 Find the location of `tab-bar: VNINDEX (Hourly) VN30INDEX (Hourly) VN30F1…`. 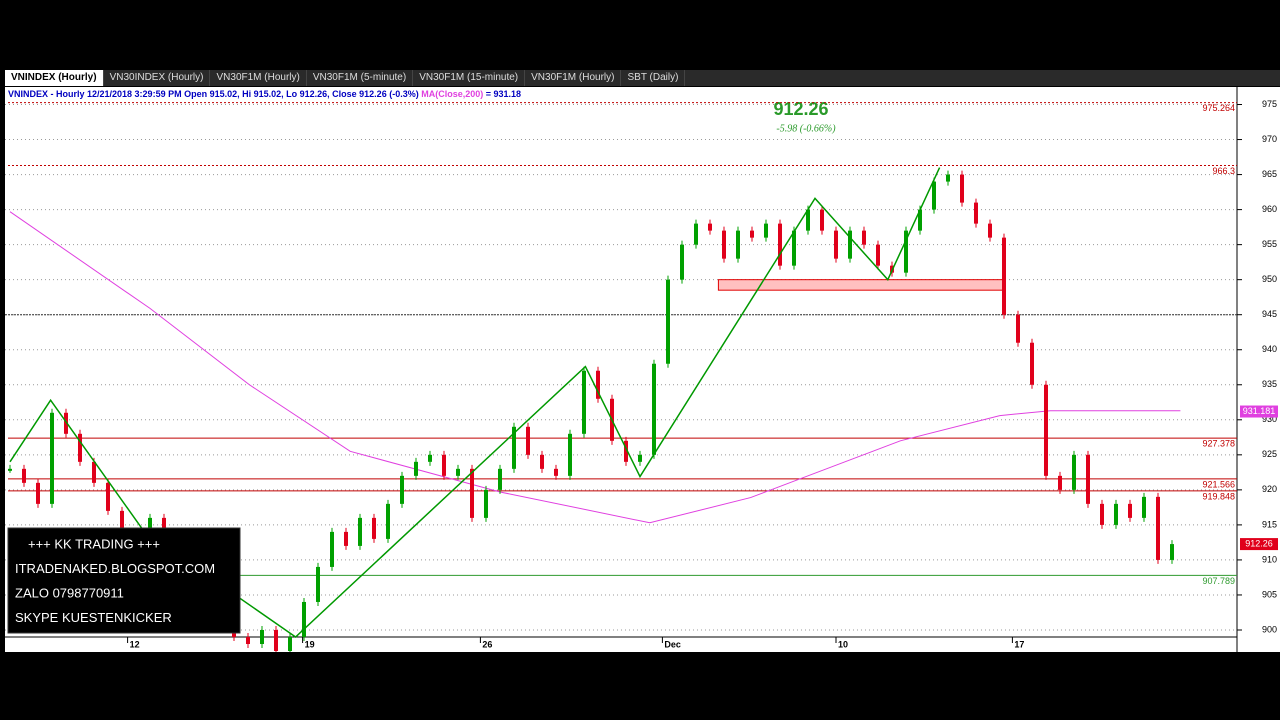

tab-bar: VNINDEX (Hourly) VN30INDEX (Hourly) VN30F1… is located at coordinates (642, 78).